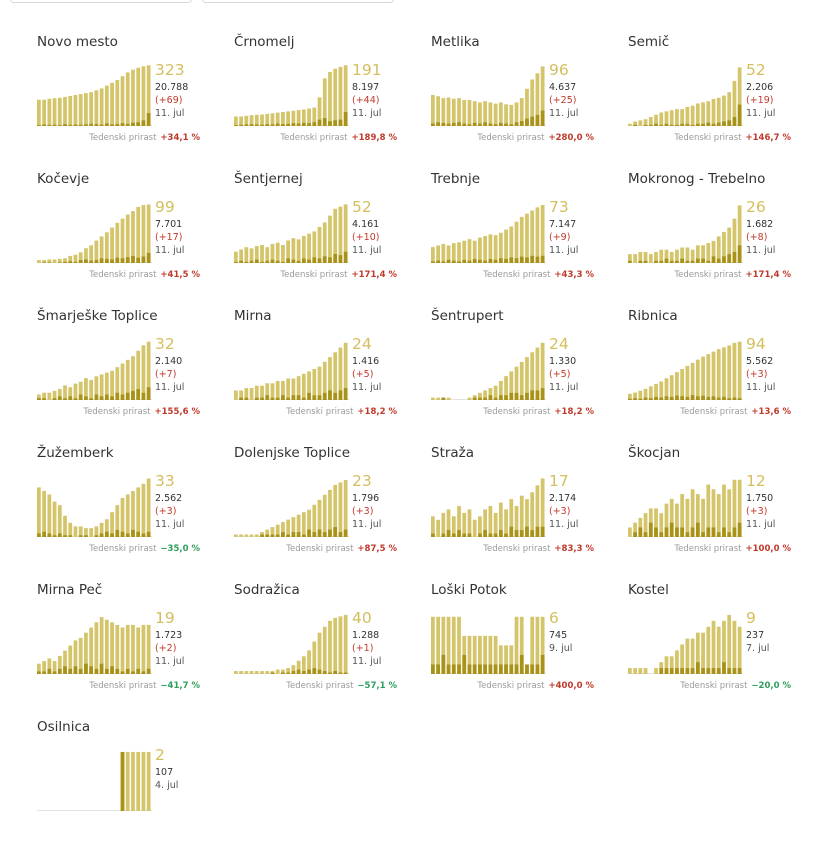 The width and height of the screenshot is (830, 852). I want to click on weekly-growth-value: −20,0 %, so click(771, 686).